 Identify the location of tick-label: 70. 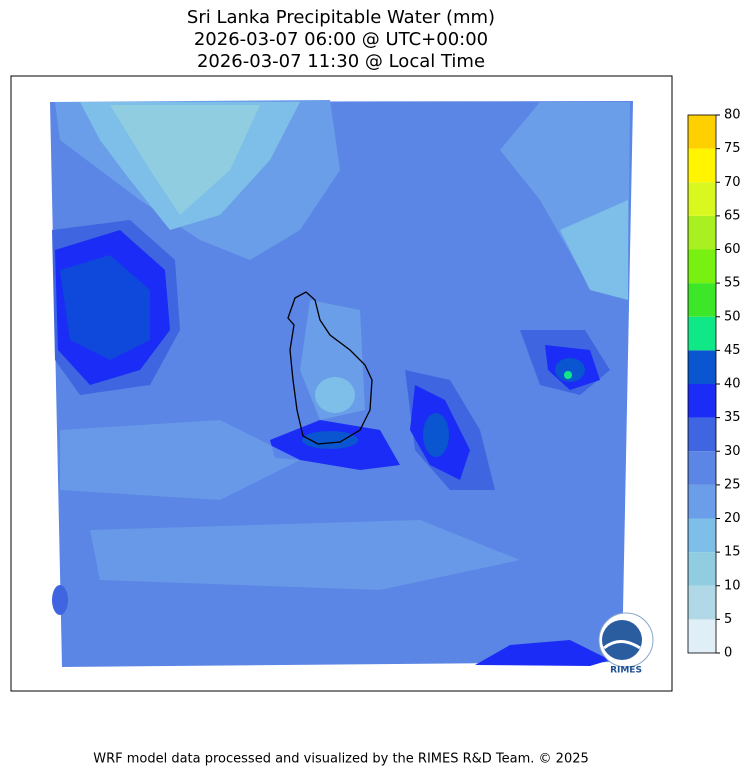
(732, 182).